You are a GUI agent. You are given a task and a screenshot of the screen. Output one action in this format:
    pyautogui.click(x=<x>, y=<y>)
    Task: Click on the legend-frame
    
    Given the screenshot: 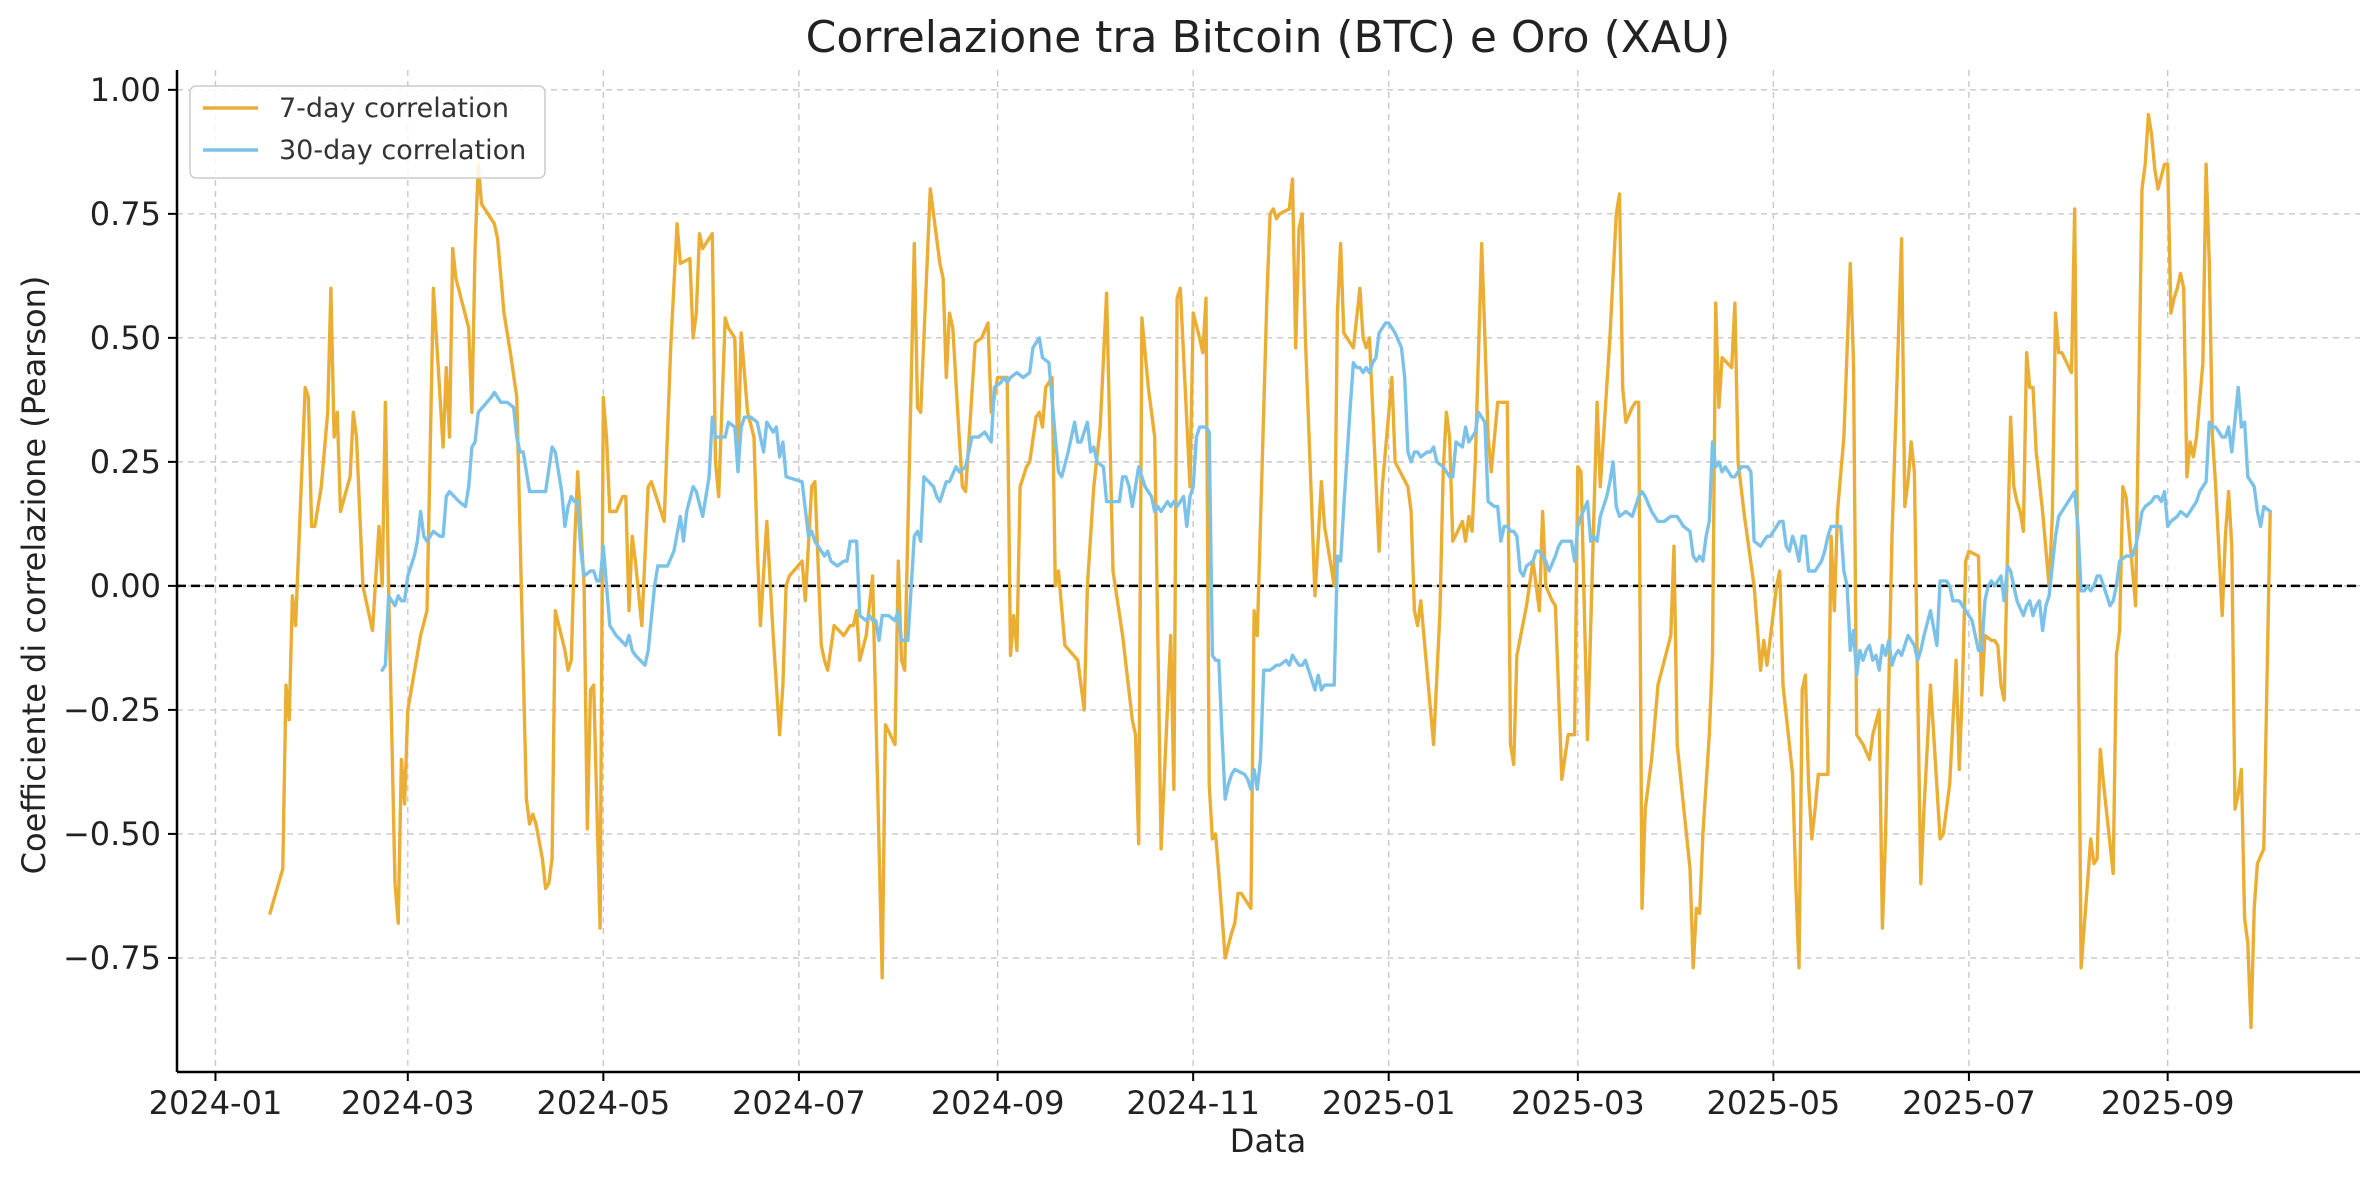 What is the action you would take?
    pyautogui.click(x=367, y=132)
    